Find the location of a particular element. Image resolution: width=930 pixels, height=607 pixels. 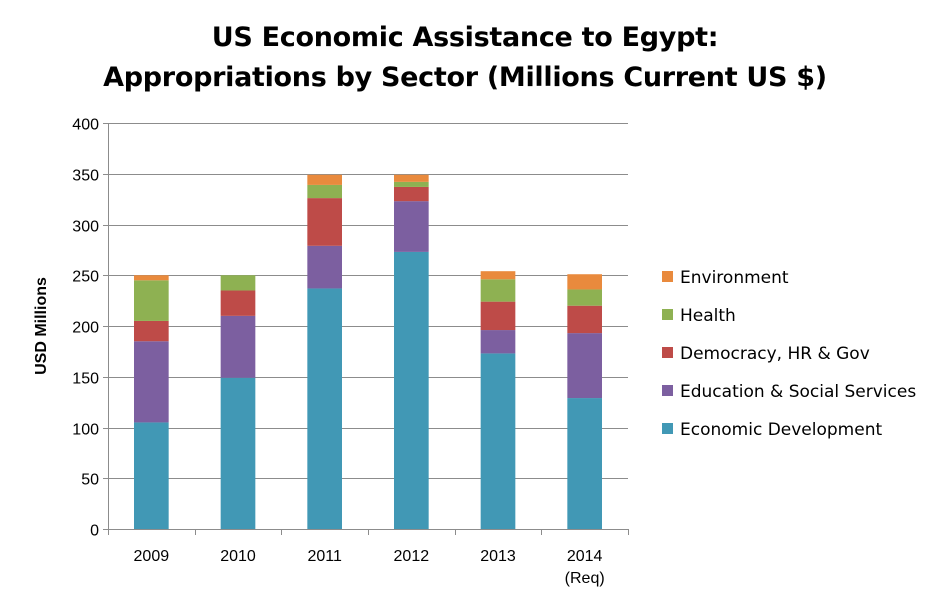

legend-item: Democracy, HR & Gov is located at coordinates (766, 354).